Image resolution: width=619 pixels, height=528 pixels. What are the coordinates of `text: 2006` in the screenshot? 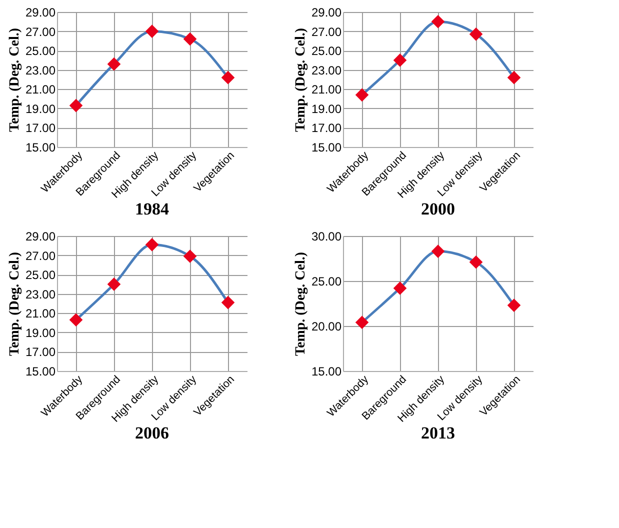 It's located at (152, 433).